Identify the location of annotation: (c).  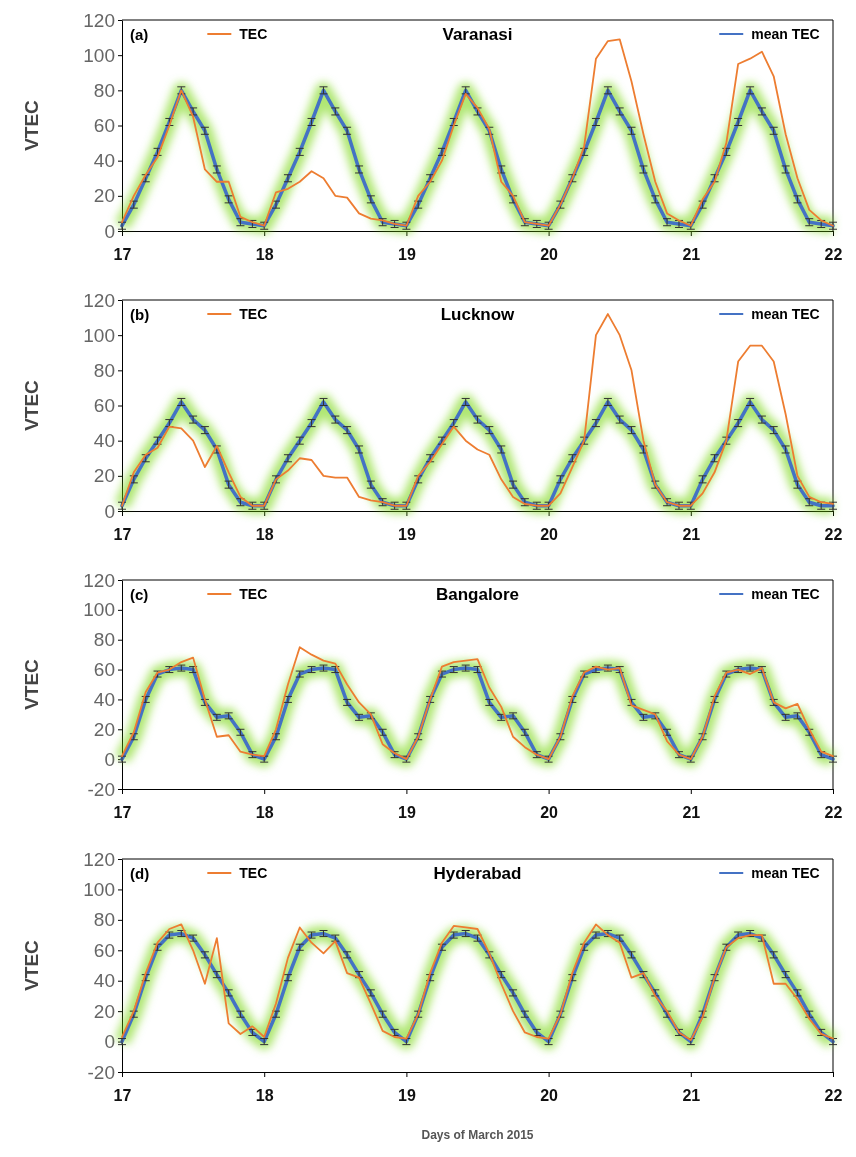
(139, 594).